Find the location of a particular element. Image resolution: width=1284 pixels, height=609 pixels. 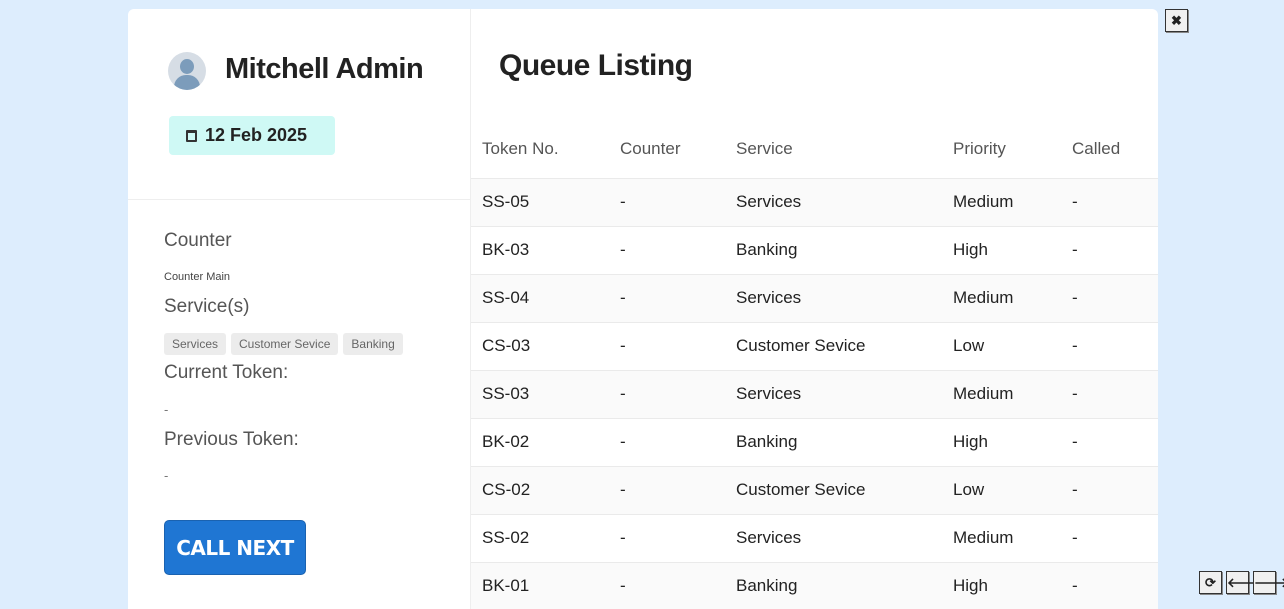

cell-token: SS-03 is located at coordinates (540, 393).